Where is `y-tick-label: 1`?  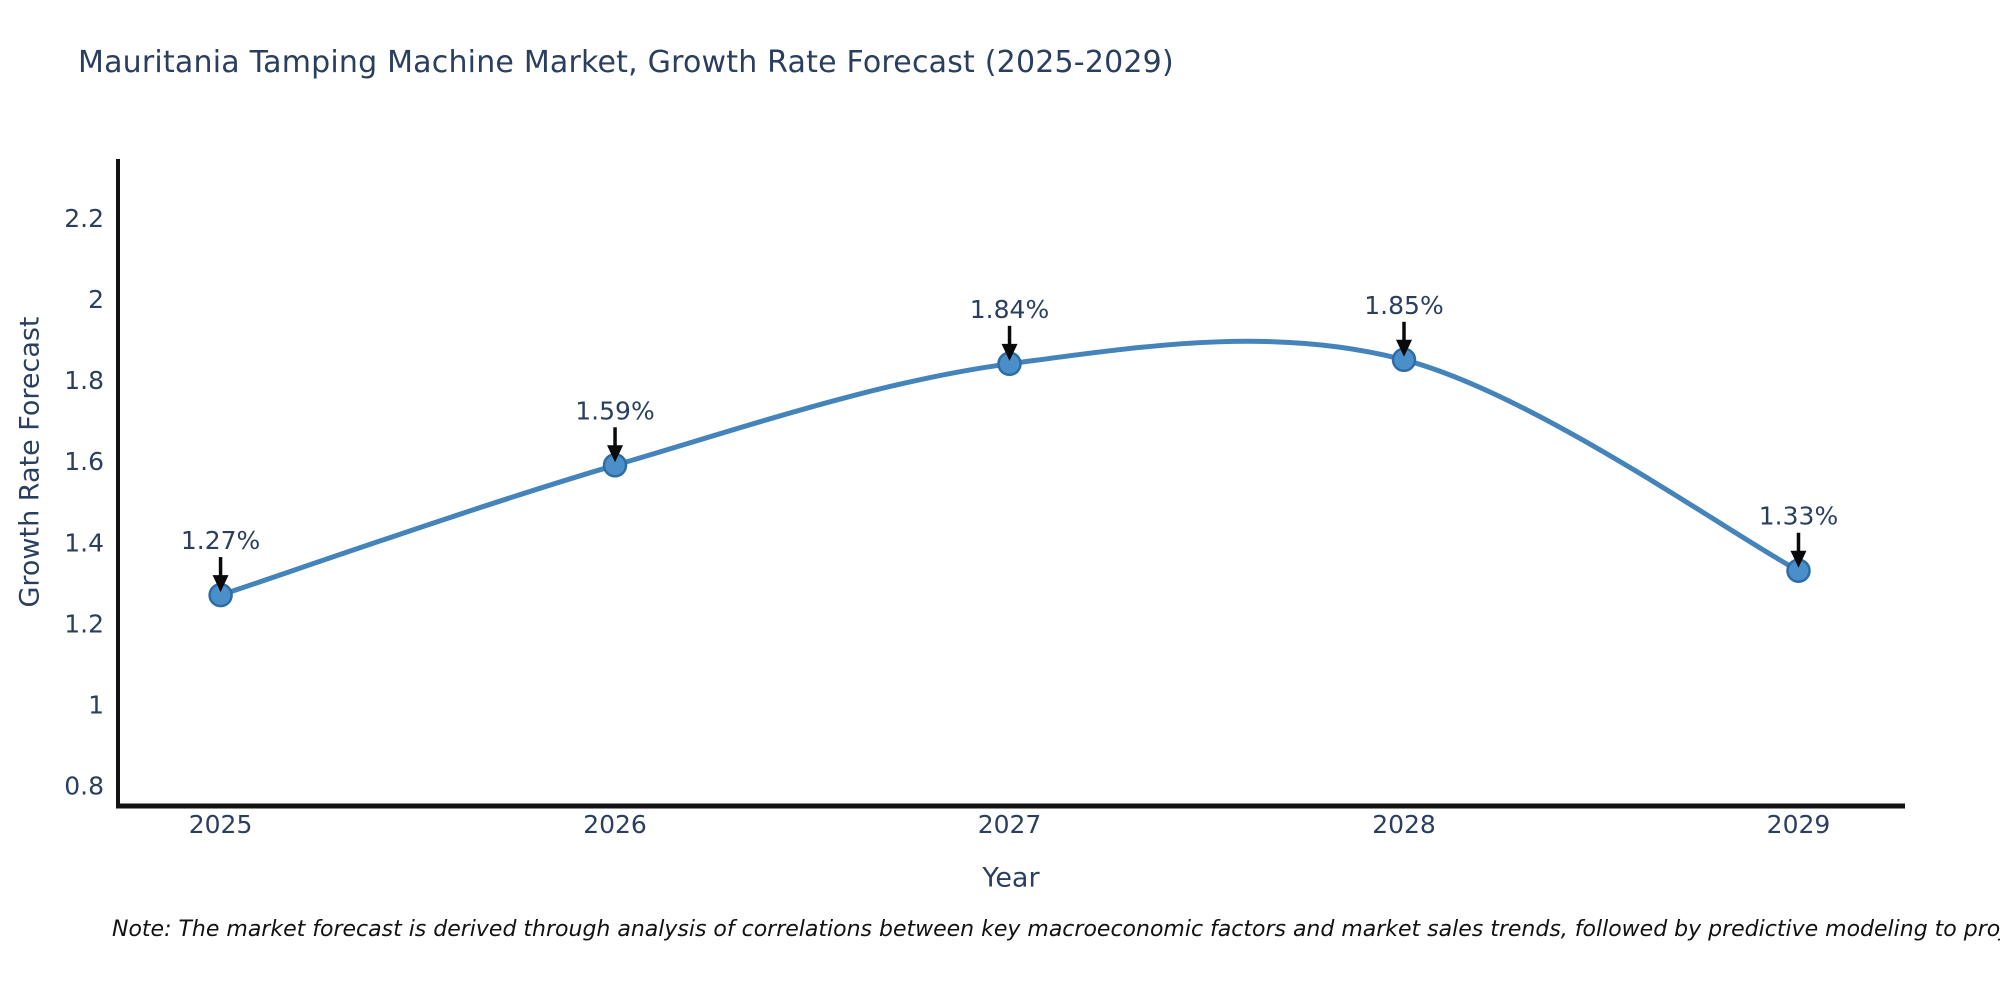 y-tick-label: 1 is located at coordinates (96, 705).